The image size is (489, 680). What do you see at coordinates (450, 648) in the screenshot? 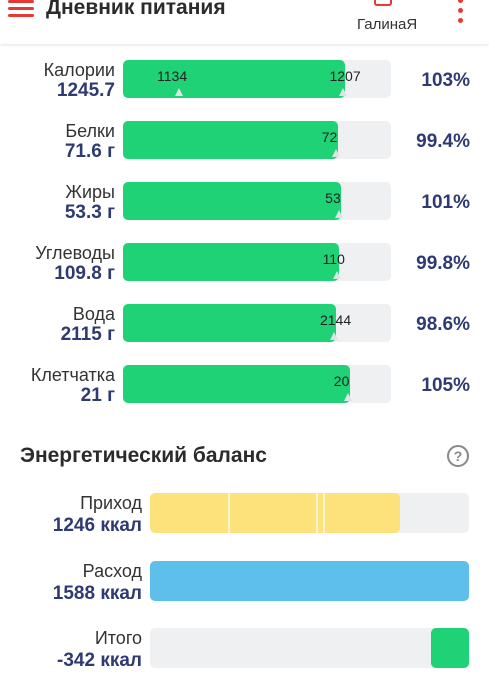
I see `energy-total-fill` at bounding box center [450, 648].